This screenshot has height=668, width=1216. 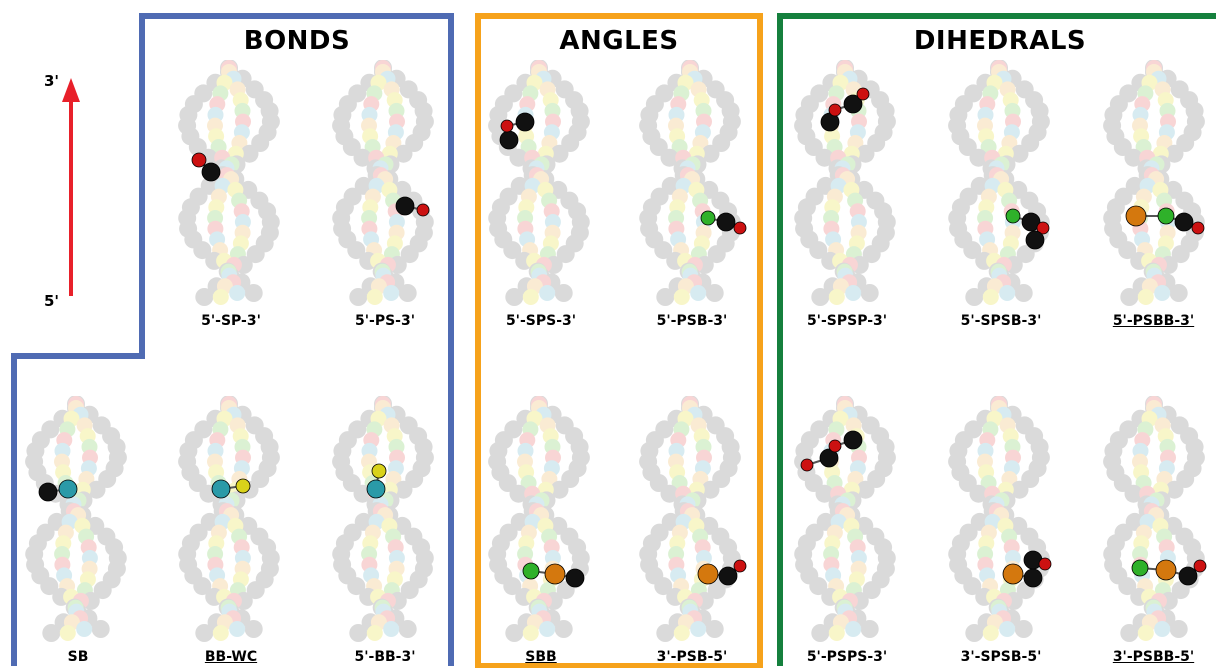 I want to click on molecule-sbb, so click(x=539, y=519).